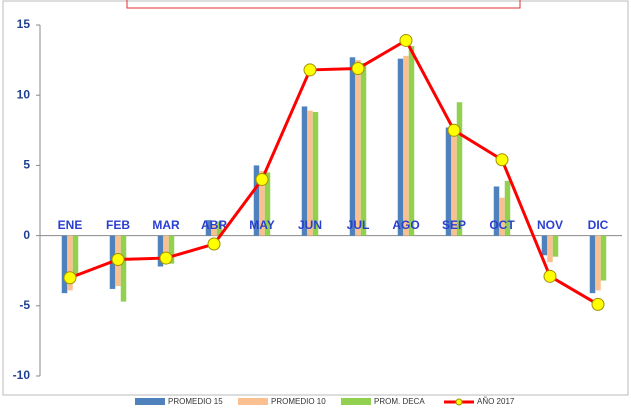  Describe the element at coordinates (358, 225) in the screenshot. I see `x-tick-label: JUL` at that location.